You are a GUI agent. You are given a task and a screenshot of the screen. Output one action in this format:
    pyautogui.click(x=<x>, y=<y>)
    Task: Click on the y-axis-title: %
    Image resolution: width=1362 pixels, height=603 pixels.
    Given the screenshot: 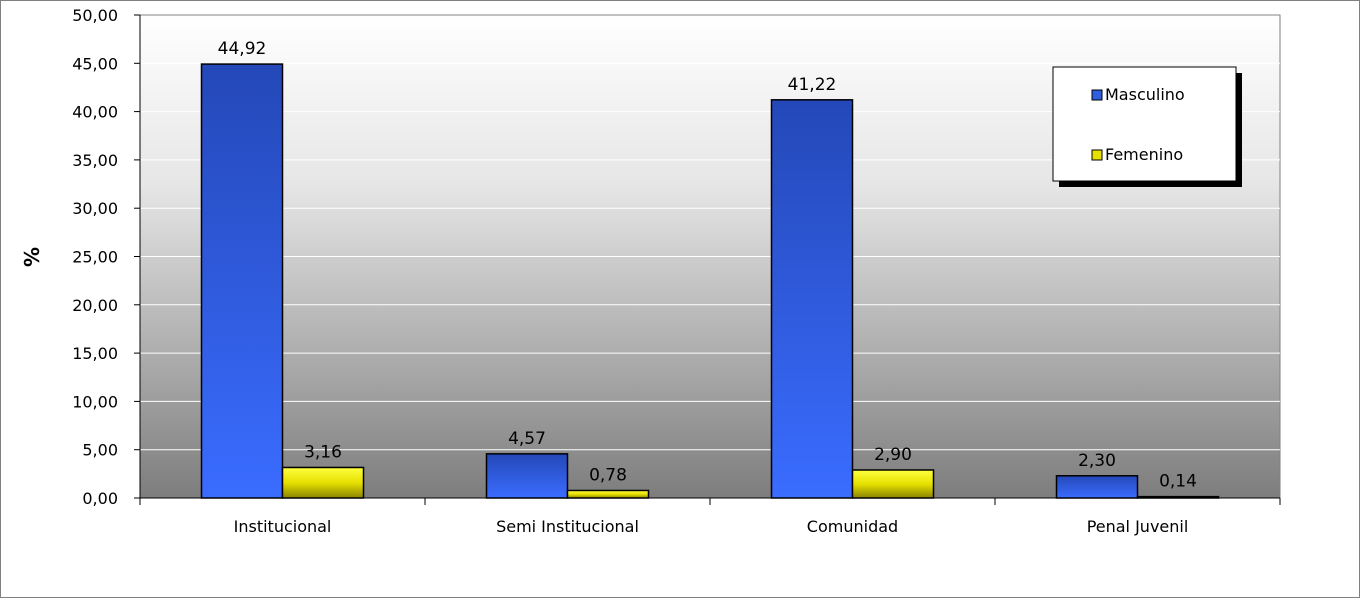 What is the action you would take?
    pyautogui.click(x=32, y=257)
    